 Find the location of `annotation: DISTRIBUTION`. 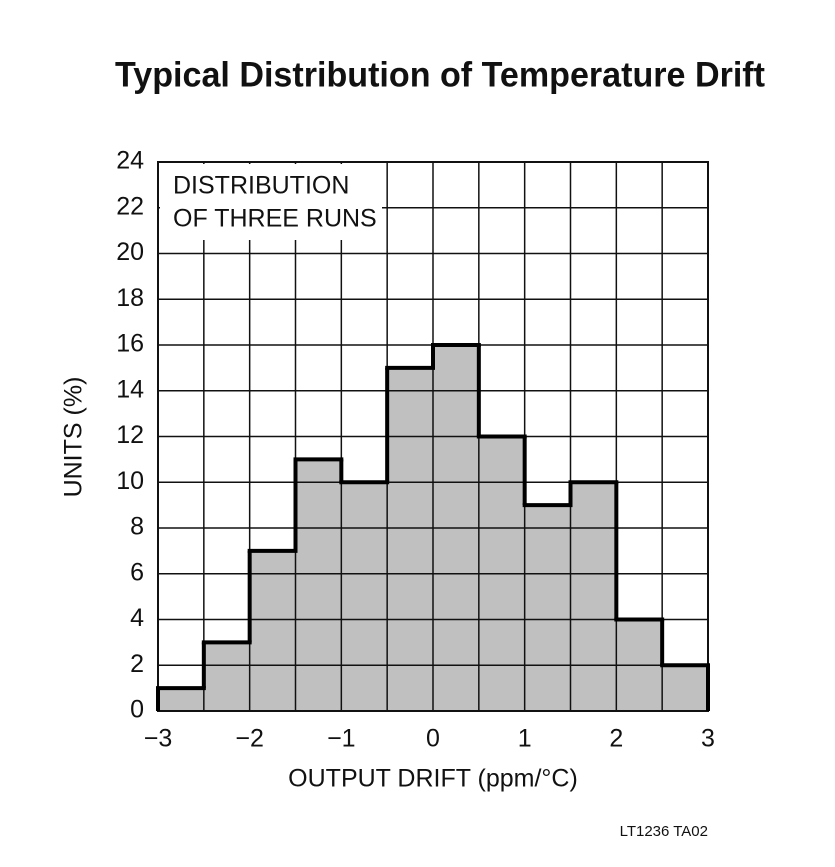

annotation: DISTRIBUTION is located at coordinates (261, 186).